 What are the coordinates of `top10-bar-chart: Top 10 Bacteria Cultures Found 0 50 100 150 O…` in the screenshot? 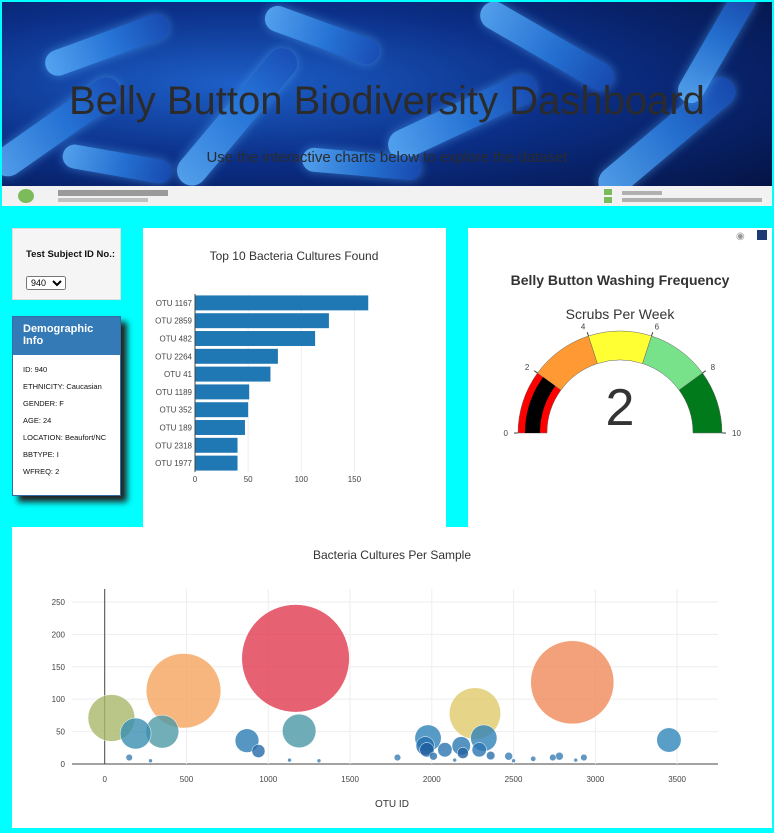 It's located at (267, 366).